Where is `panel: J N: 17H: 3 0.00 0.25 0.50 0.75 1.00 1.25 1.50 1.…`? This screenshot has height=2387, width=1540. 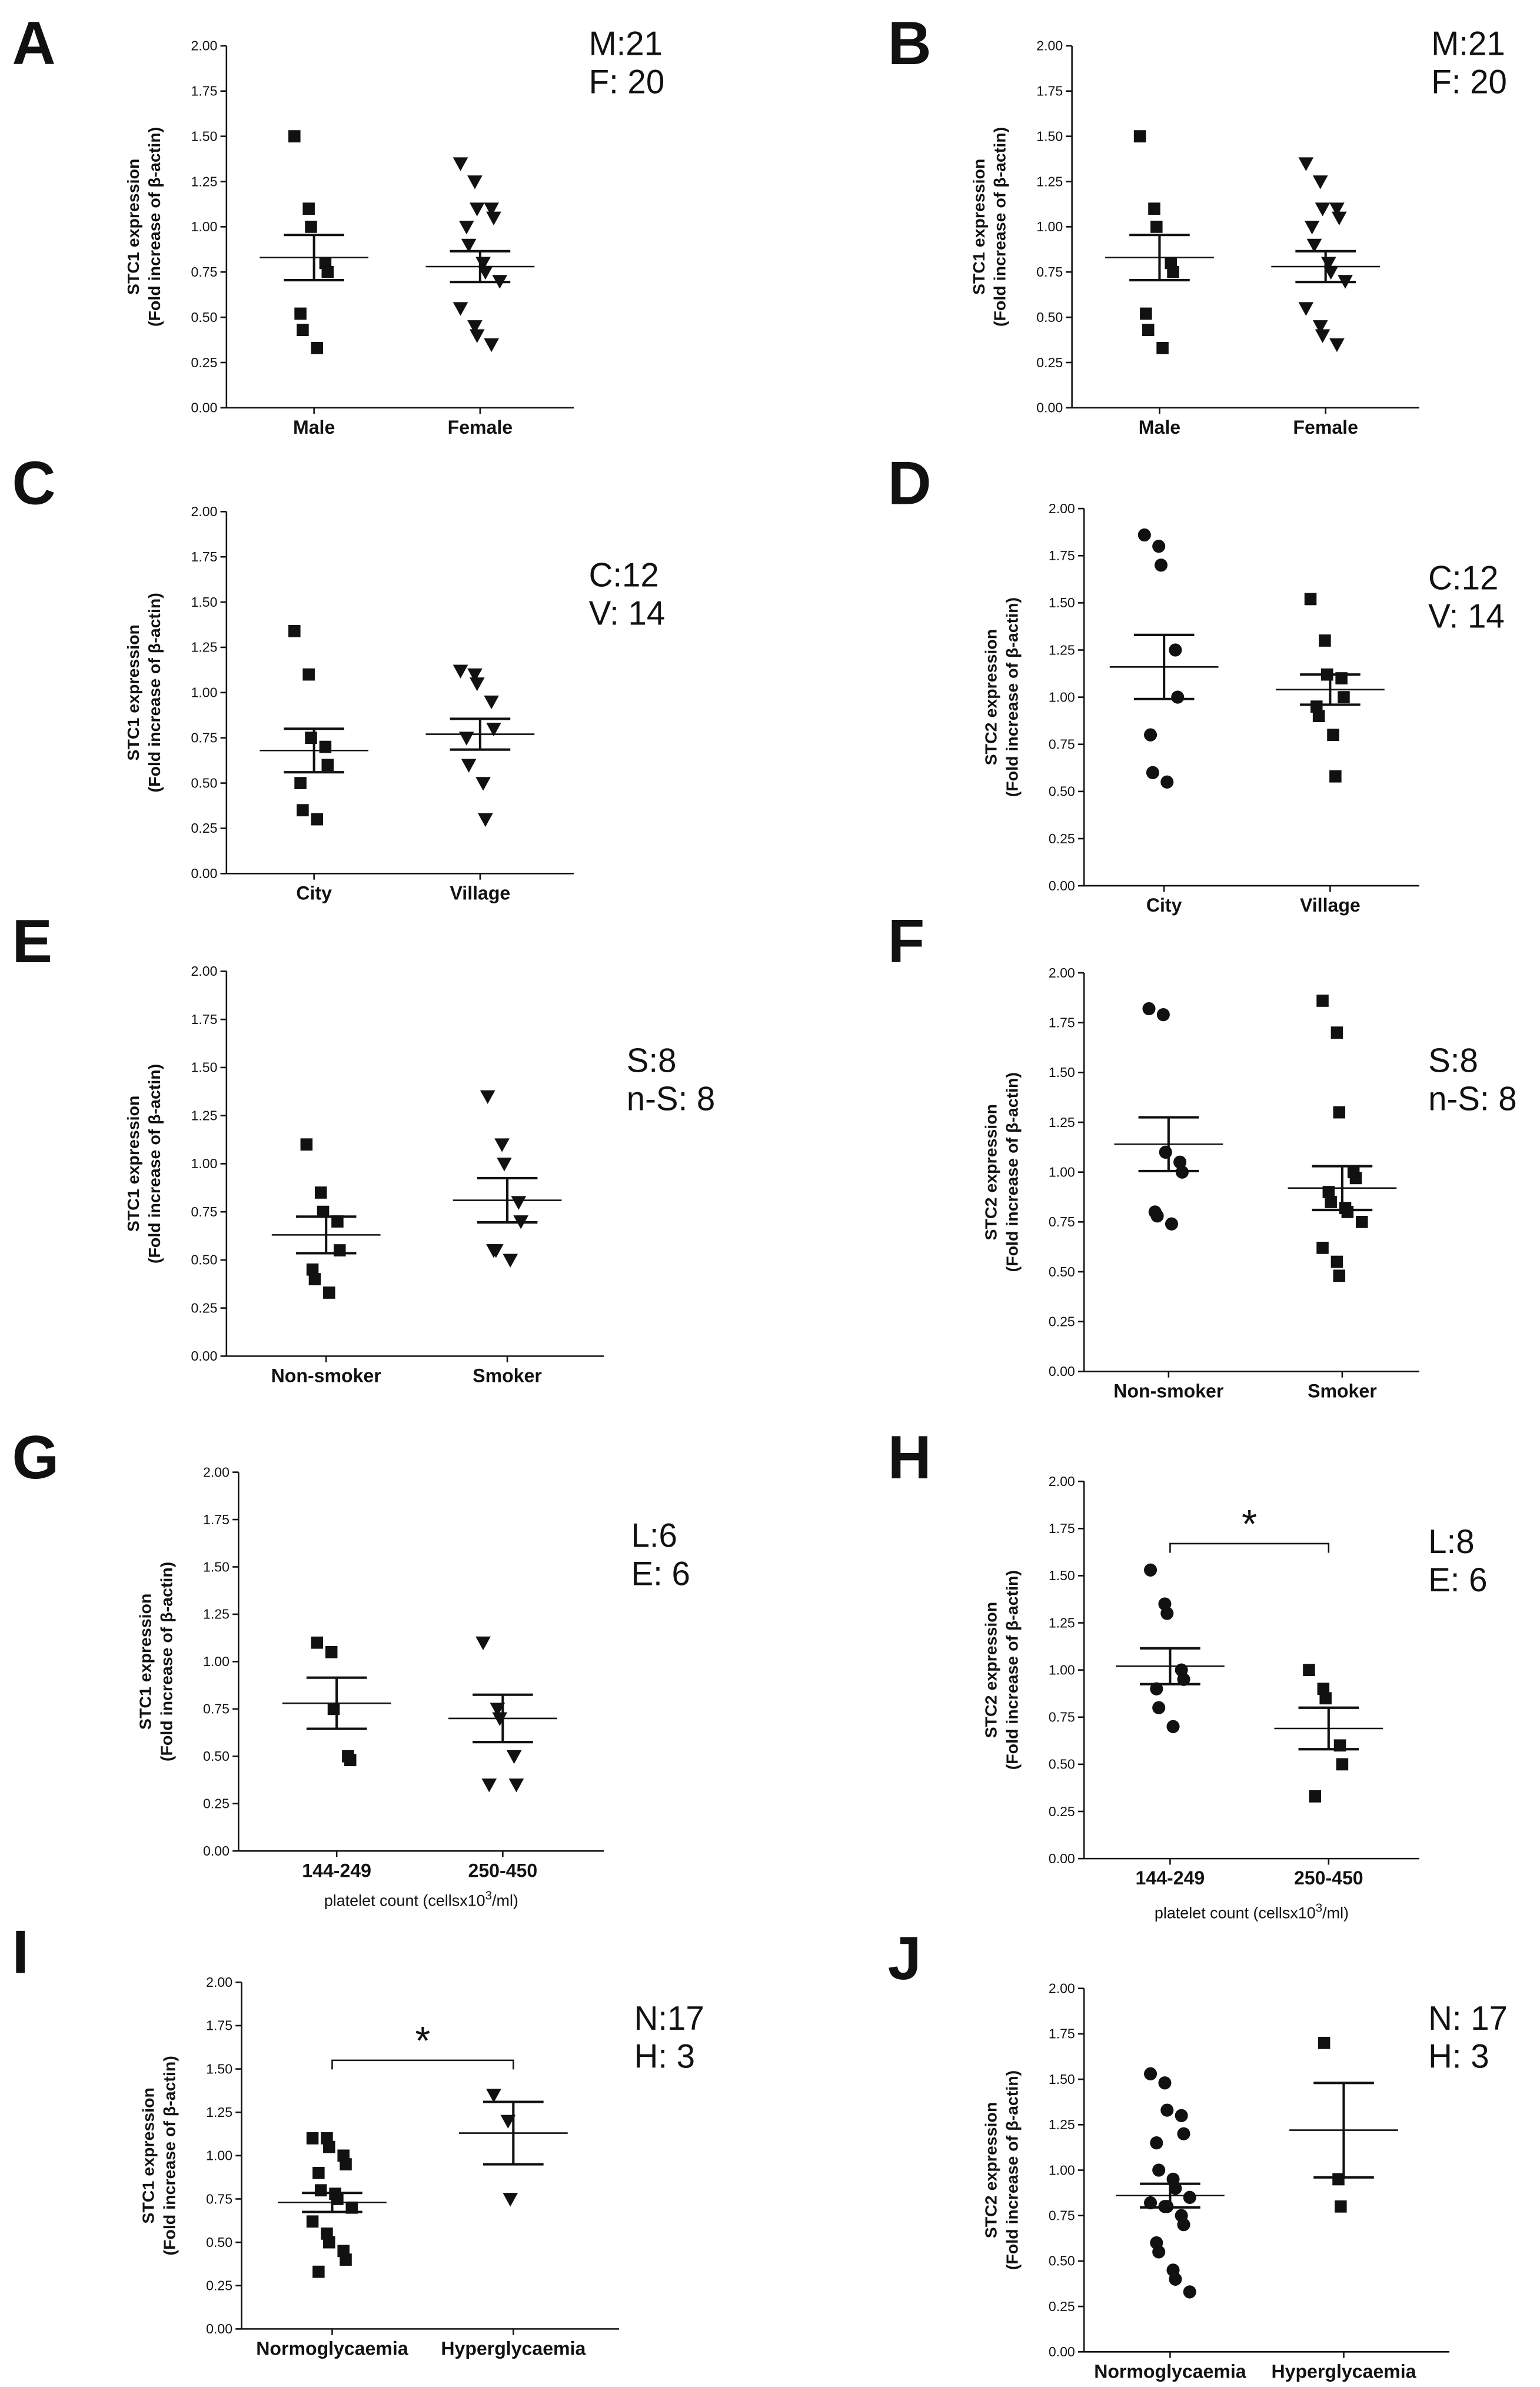 panel: J N: 17H: 3 0.00 0.25 0.50 0.75 1.00 1.25 1.50 1.… is located at coordinates (1198, 2153).